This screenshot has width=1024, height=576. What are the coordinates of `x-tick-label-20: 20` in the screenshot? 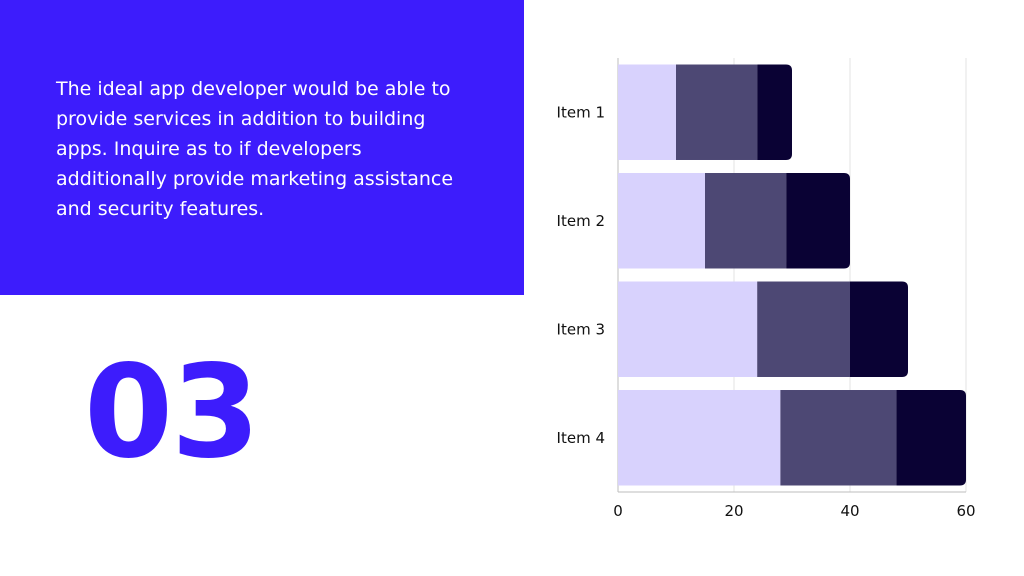 It's located at (733, 511).